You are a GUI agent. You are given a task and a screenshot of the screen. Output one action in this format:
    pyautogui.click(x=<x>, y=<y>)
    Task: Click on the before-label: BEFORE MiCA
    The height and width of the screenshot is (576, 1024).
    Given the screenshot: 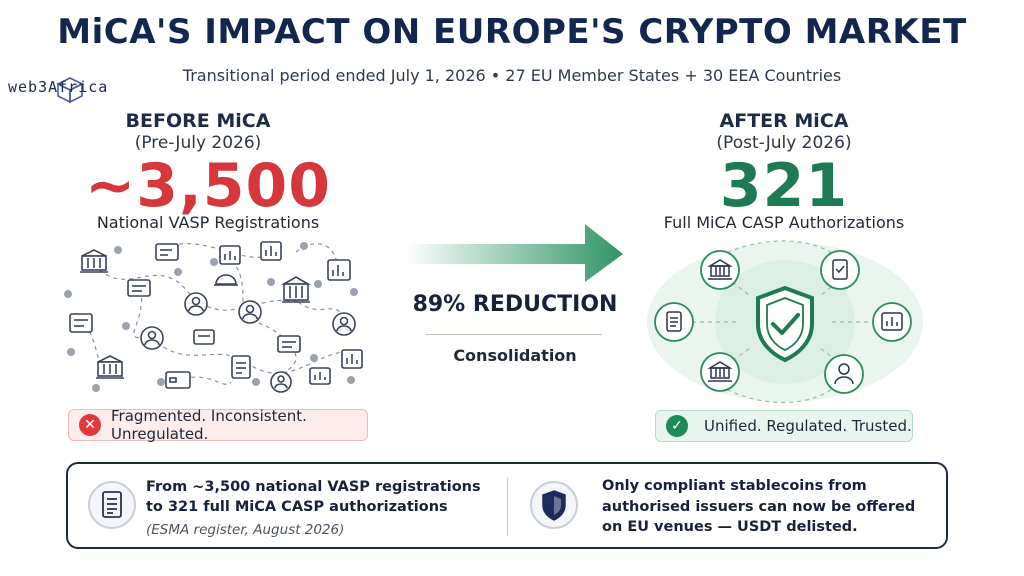 What is the action you would take?
    pyautogui.click(x=198, y=121)
    